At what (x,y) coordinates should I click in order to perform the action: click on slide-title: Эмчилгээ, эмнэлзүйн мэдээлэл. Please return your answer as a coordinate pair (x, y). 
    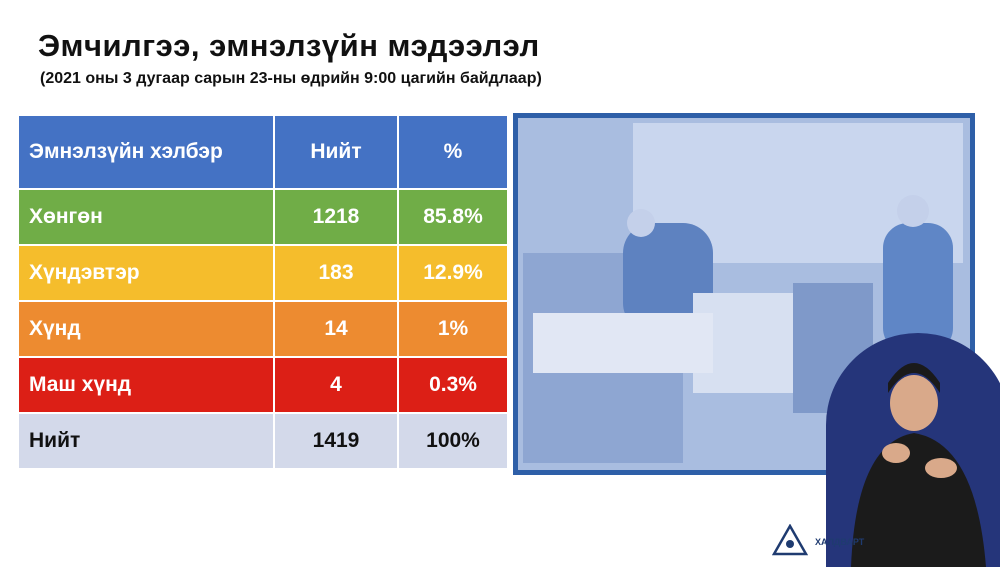
    Looking at the image, I should click on (289, 45).